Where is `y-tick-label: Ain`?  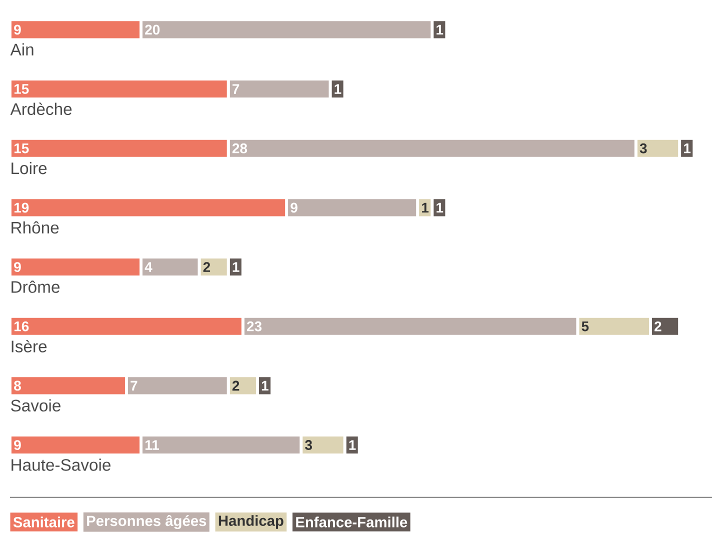 y-tick-label: Ain is located at coordinates (22, 49).